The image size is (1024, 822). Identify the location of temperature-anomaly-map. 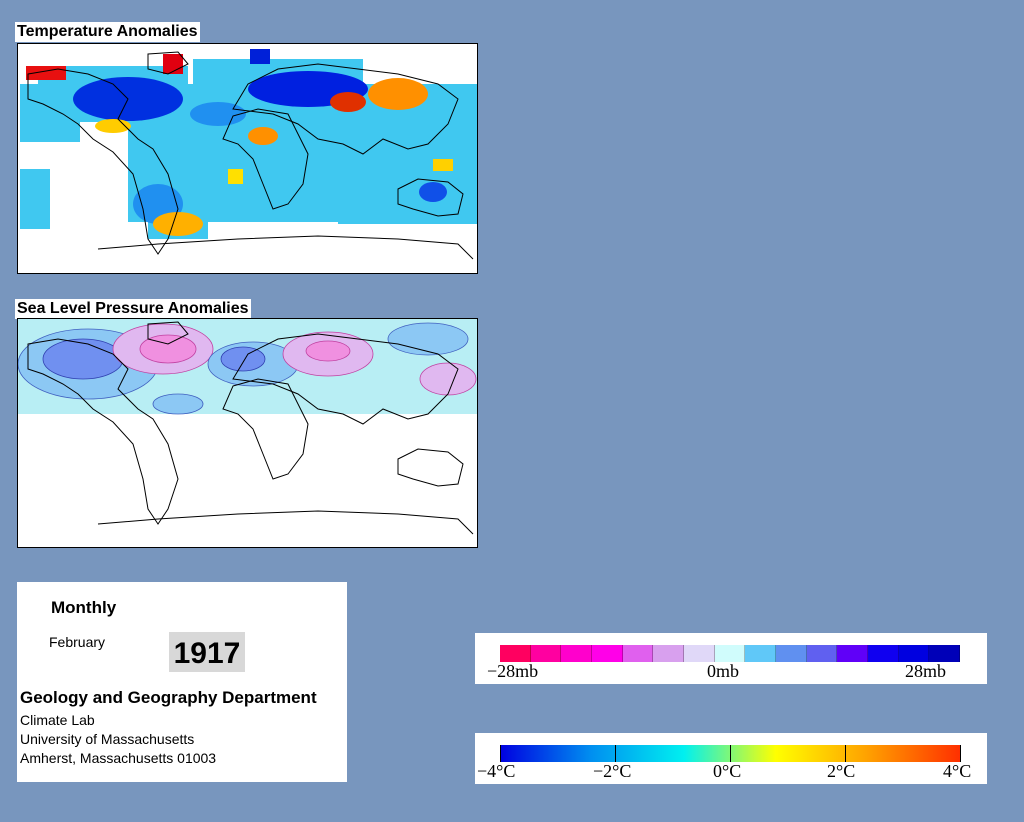
(247, 158).